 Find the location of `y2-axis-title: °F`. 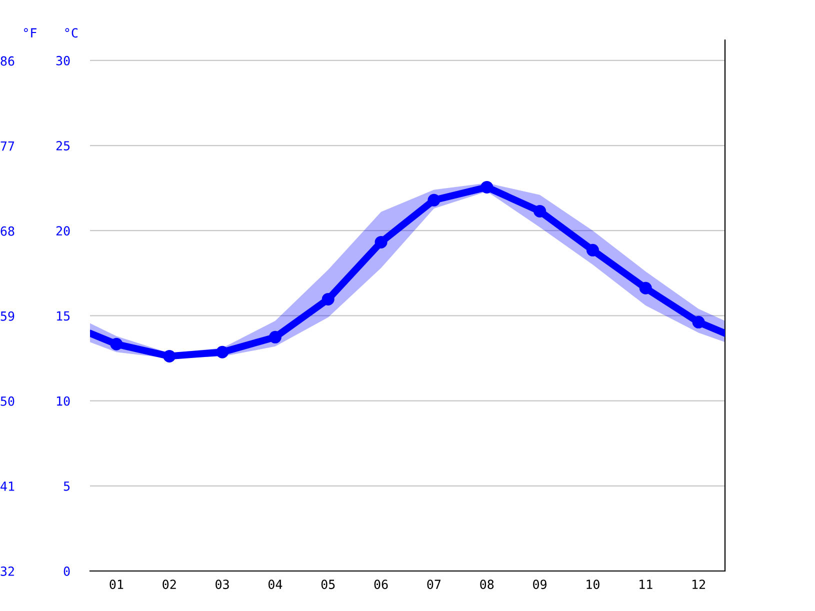

y2-axis-title: °F is located at coordinates (30, 33).